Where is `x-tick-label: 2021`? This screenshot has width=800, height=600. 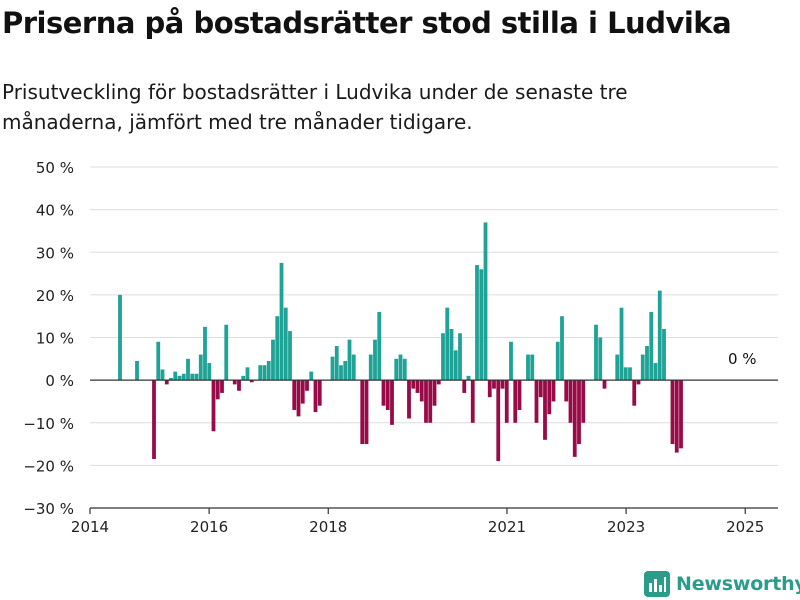
x-tick-label: 2021 is located at coordinates (507, 527).